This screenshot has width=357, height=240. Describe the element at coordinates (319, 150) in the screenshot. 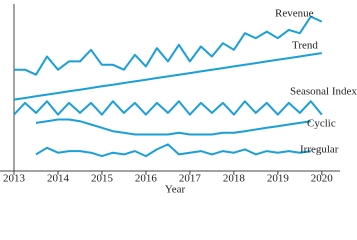

I see `series-label: Irregular` at that location.